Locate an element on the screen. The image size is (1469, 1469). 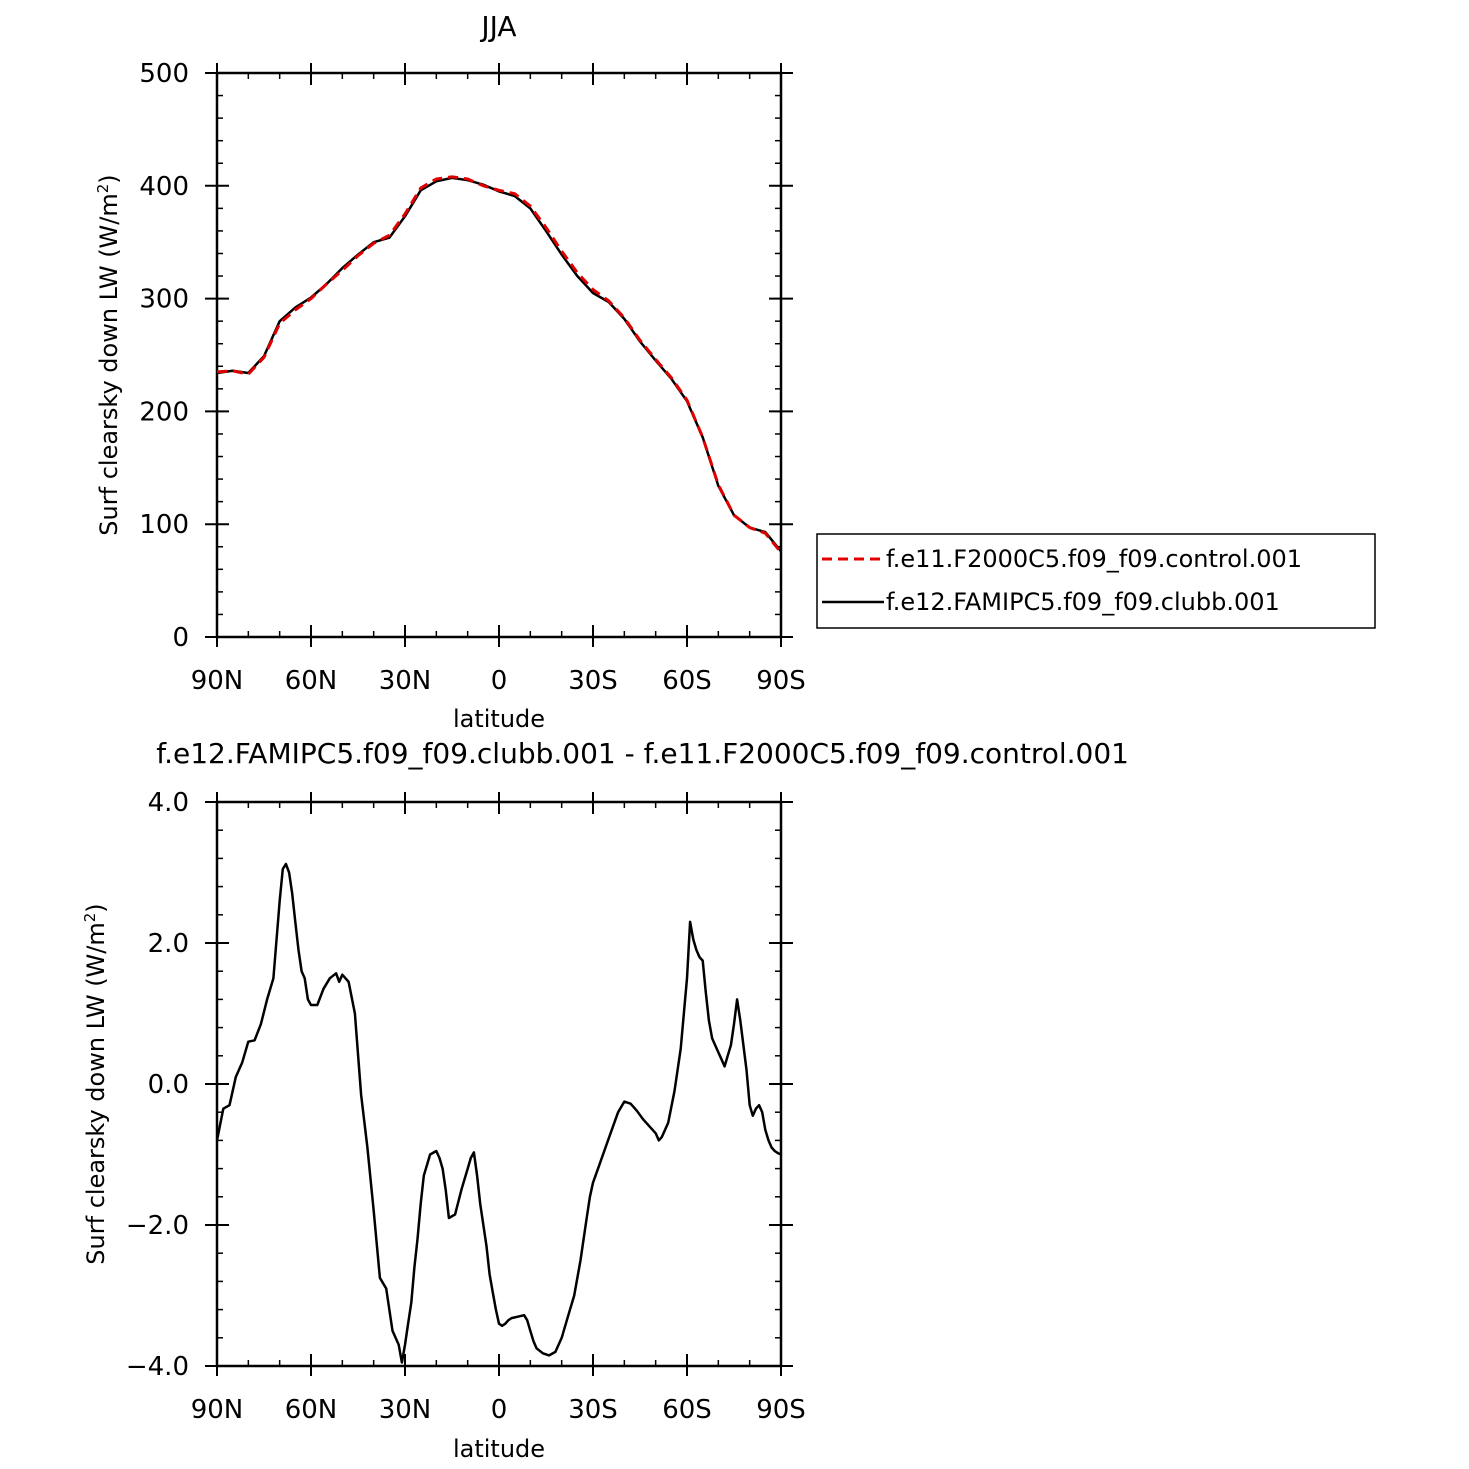
top-x-tick-label: 60N is located at coordinates (311, 681).